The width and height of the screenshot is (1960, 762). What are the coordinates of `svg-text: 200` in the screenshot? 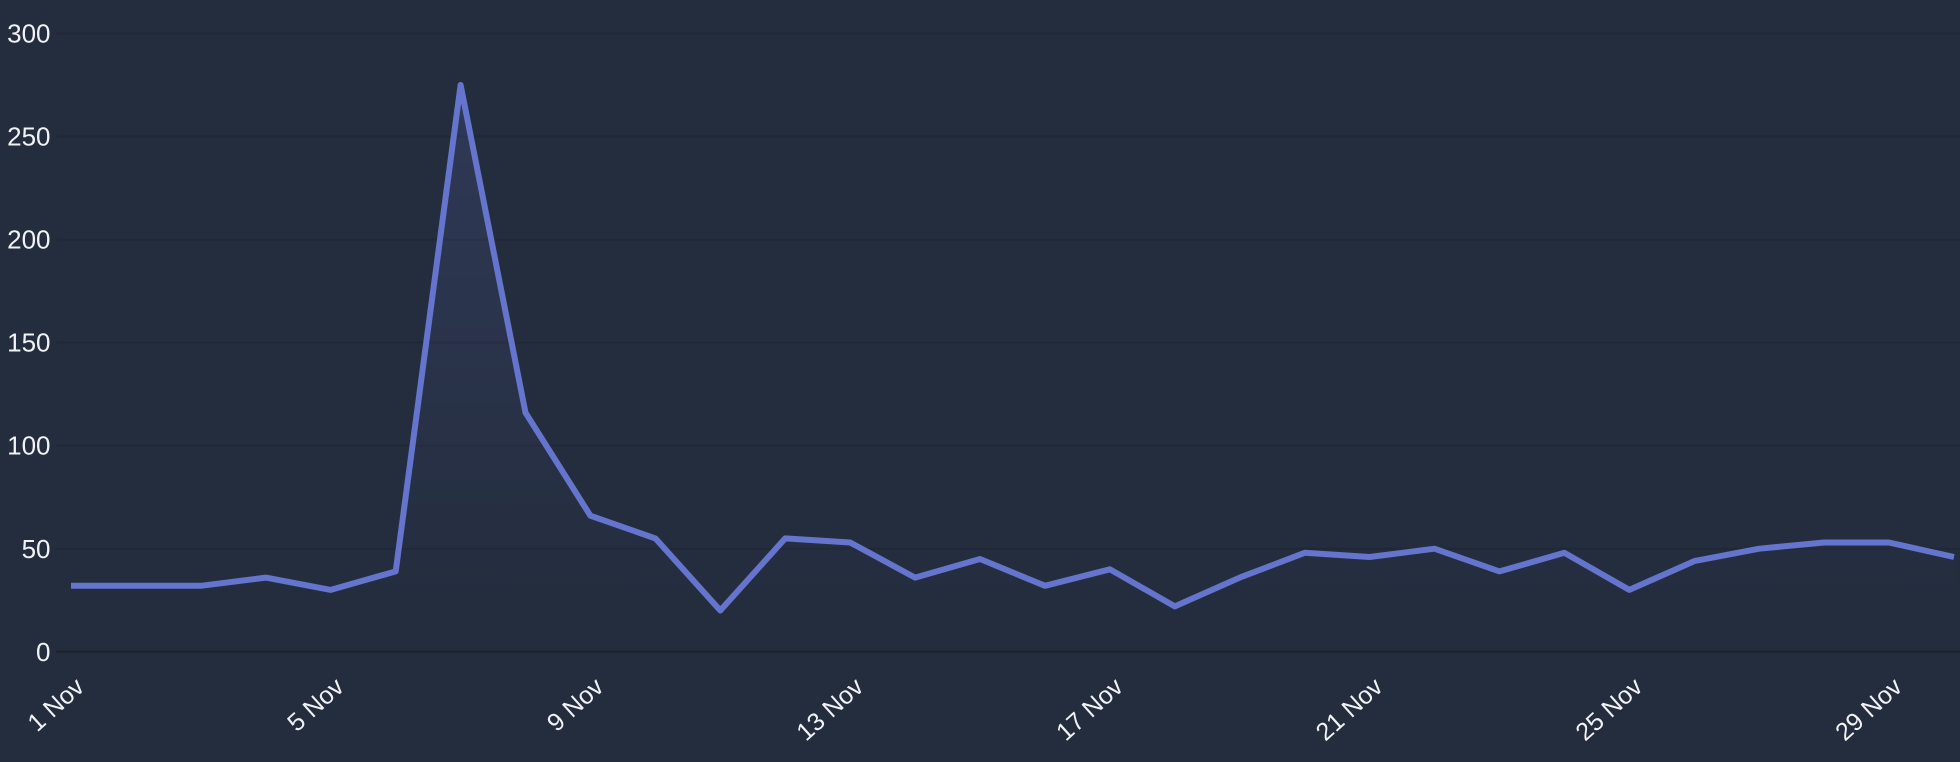 It's located at (28, 240).